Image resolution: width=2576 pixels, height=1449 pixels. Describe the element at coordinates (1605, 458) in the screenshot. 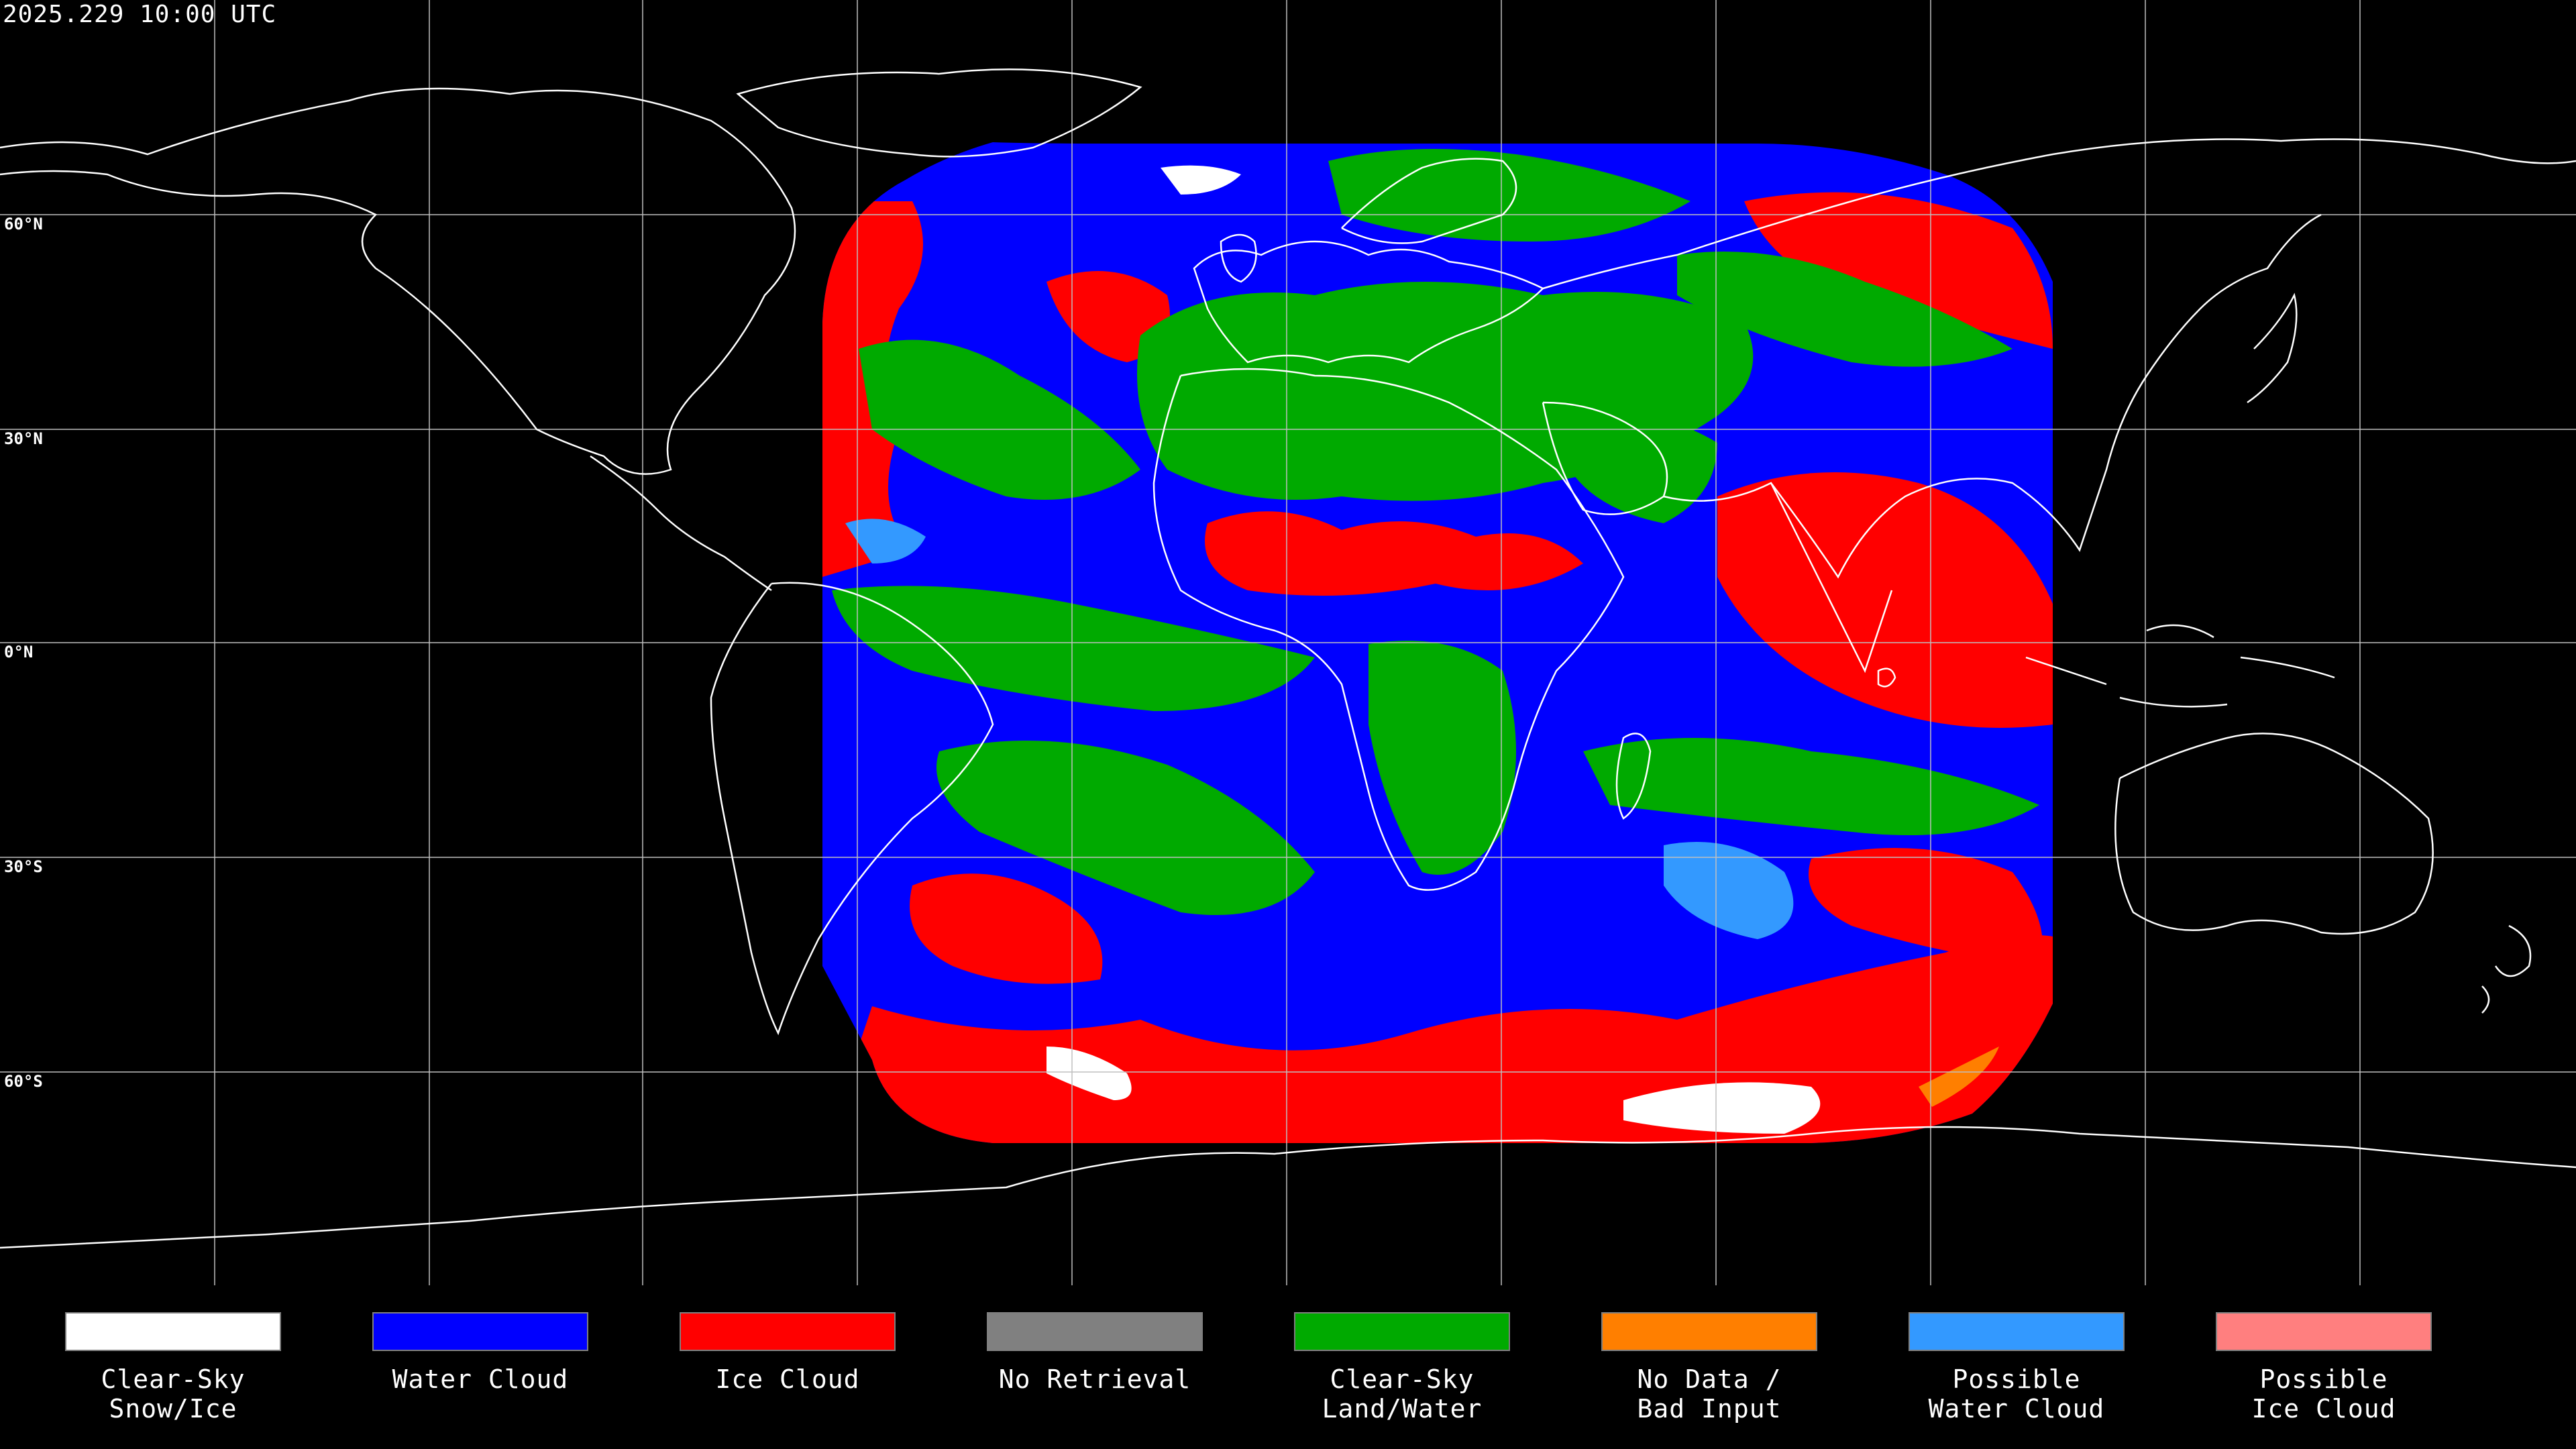

I see `coast-arabia` at that location.